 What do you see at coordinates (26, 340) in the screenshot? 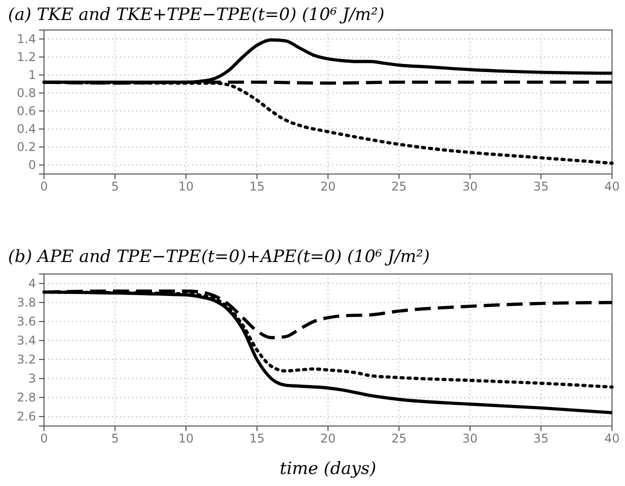
I see `y-tick-label: 3.4` at bounding box center [26, 340].